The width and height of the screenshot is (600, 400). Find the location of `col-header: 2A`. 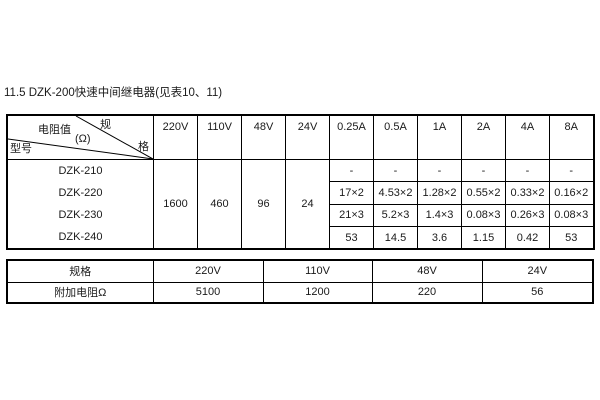

col-header: 2A is located at coordinates (483, 137).